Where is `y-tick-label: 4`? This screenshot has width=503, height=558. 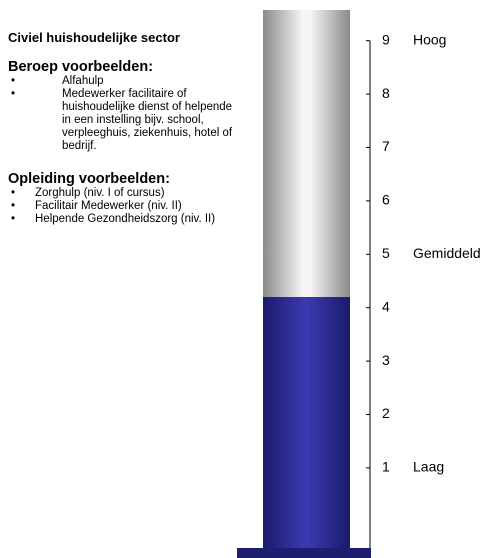
y-tick-label: 4 is located at coordinates (386, 306).